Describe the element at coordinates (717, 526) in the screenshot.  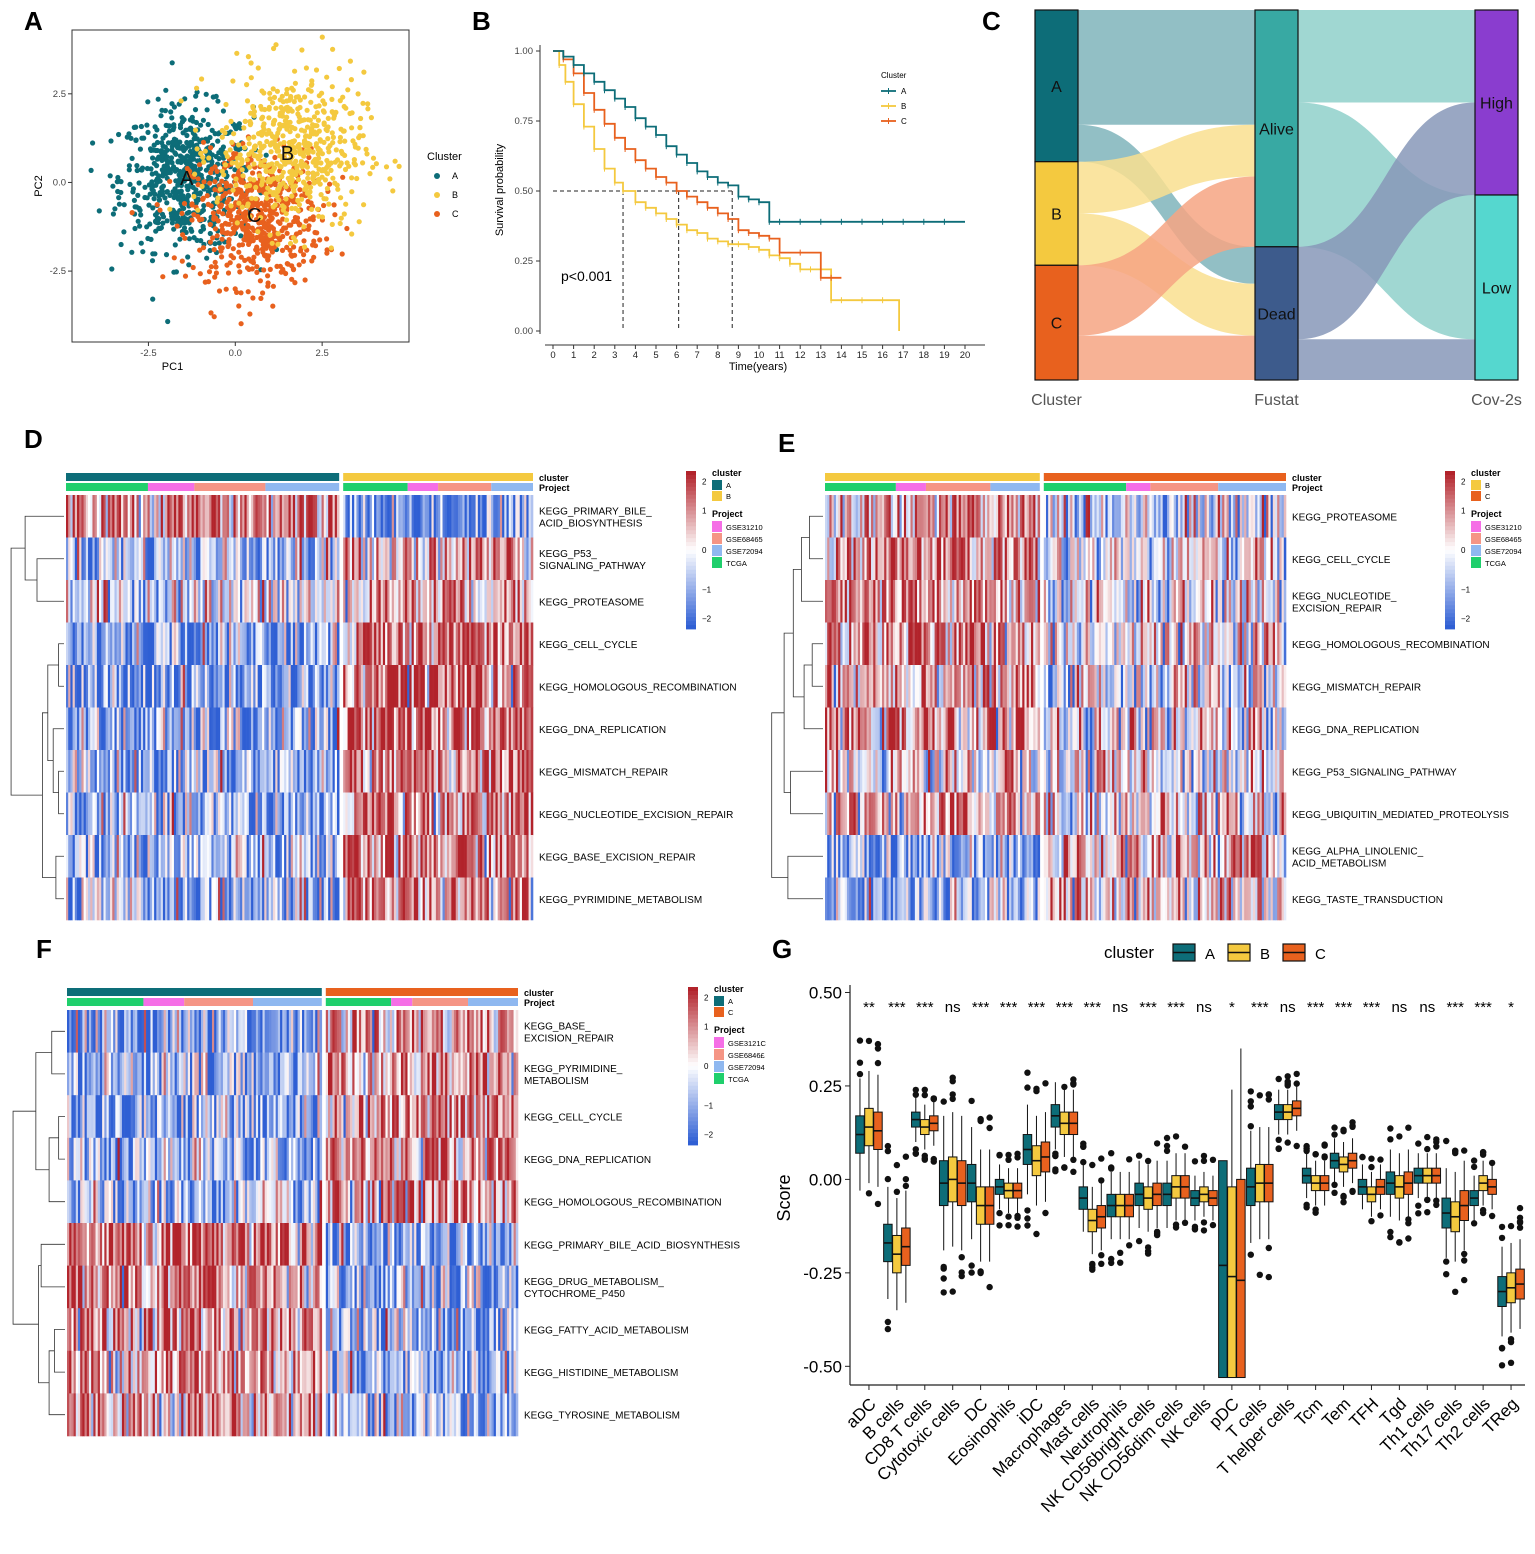
I see `legend-swatch-project` at that location.